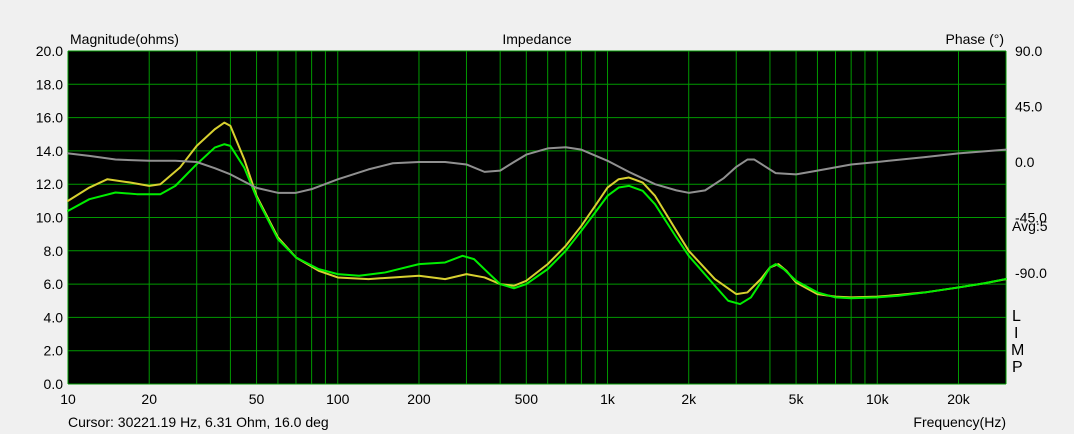 The width and height of the screenshot is (1074, 434). Describe the element at coordinates (54, 284) in the screenshot. I see `left-y-tick-label: 6.0` at that location.